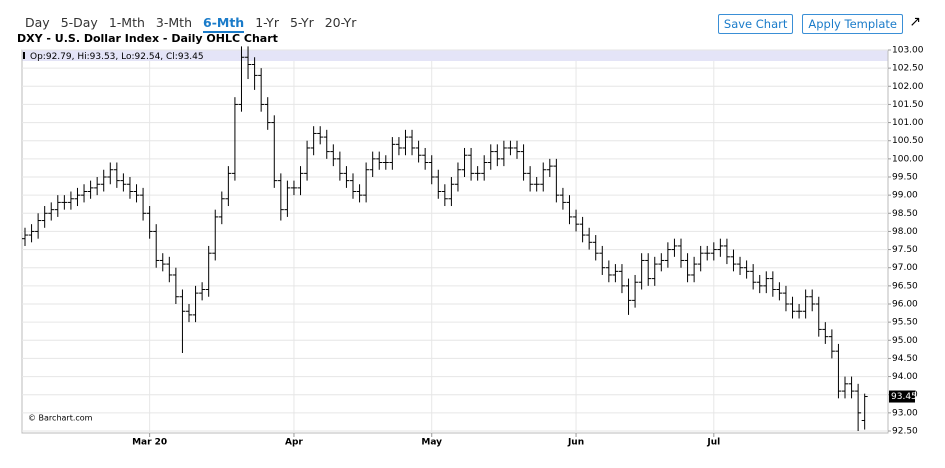  What do you see at coordinates (905, 286) in the screenshot?
I see `y-tick-label: 96.50` at bounding box center [905, 286].